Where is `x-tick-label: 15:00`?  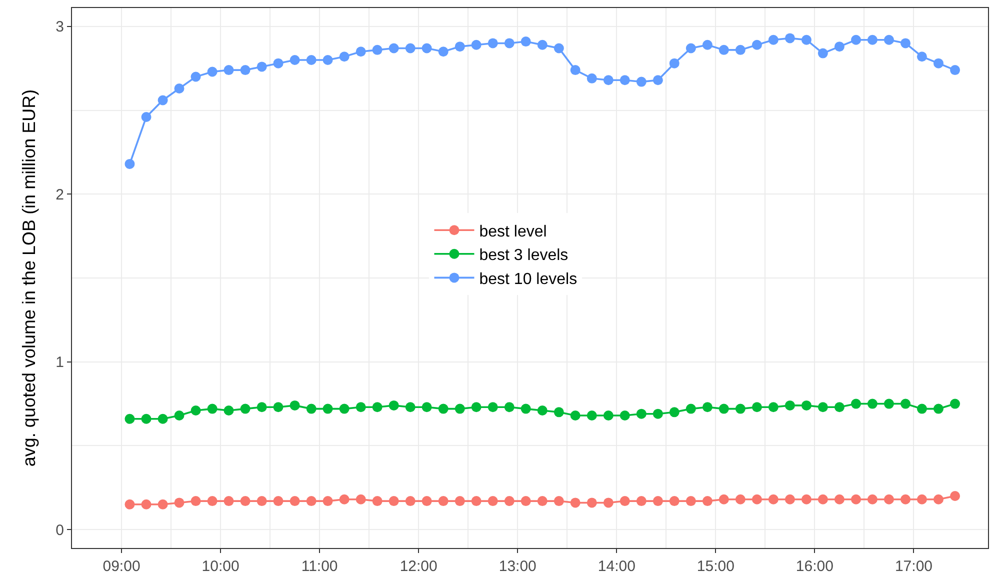 x-tick-label: 15:00 is located at coordinates (715, 566).